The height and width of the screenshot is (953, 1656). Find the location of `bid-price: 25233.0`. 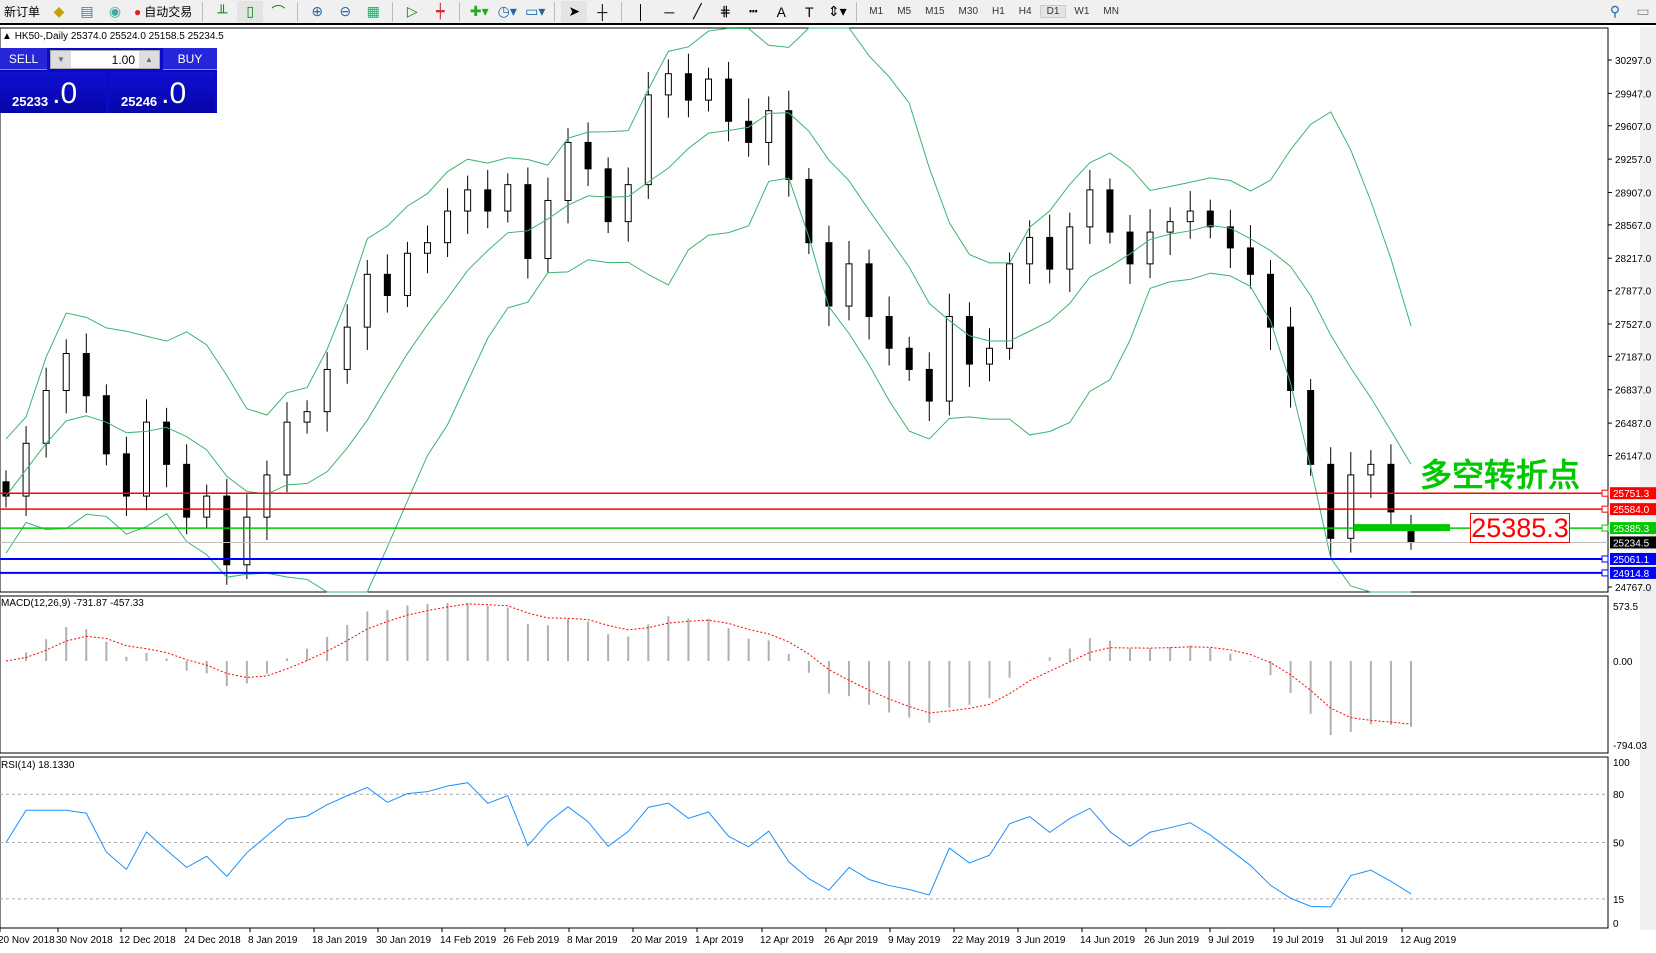

bid-price: 25233.0 is located at coordinates (53, 92).